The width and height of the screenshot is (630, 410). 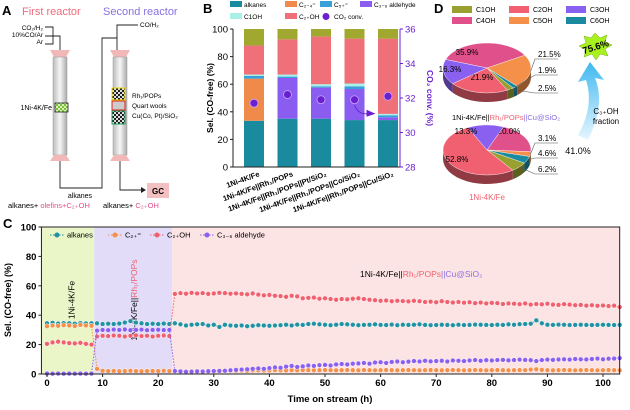 What do you see at coordinates (158, 383) in the screenshot?
I see `x-tick-label: 20` at bounding box center [158, 383].